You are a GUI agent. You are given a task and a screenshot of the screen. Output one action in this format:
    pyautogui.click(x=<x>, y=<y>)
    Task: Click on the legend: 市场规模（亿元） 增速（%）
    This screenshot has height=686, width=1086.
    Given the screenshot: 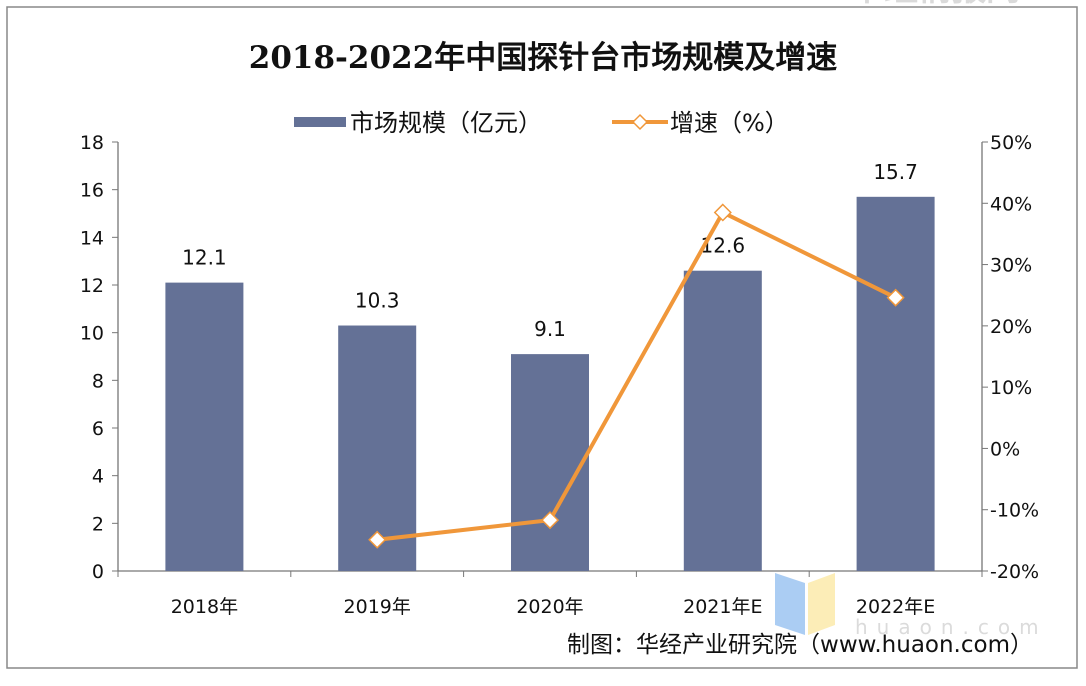 What is the action you would take?
    pyautogui.click(x=541, y=123)
    